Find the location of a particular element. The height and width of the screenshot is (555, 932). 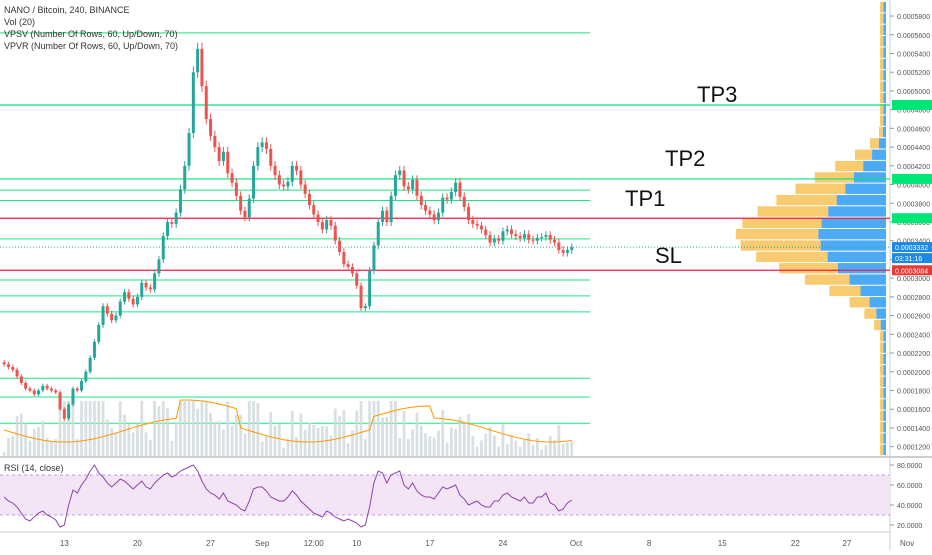

price-axis-label: 0.0002400 is located at coordinates (913, 335).